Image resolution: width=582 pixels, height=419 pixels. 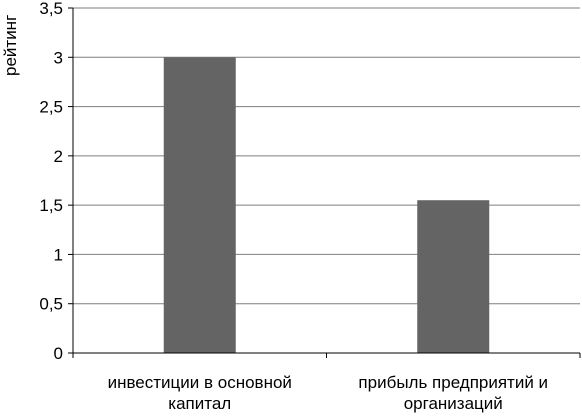 I want to click on y-tick-labels: 0 0,5 1 1,5 2 2,5 3 3,5, so click(x=51, y=181).